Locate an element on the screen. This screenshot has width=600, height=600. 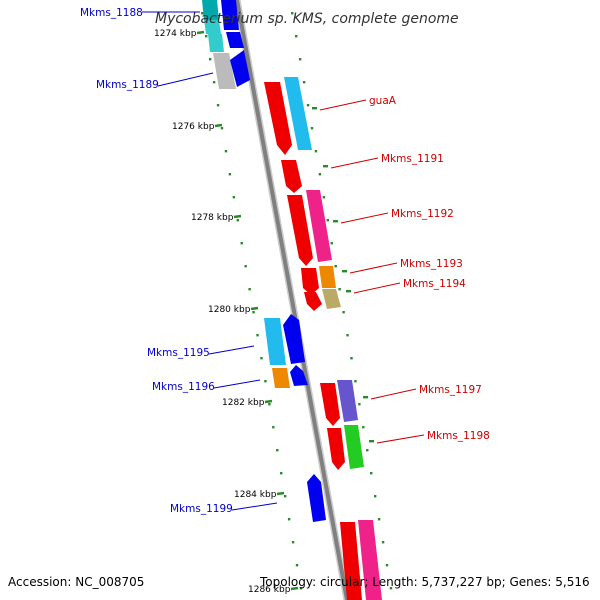
kbp-label: 1276 kbp is located at coordinates (193, 127).